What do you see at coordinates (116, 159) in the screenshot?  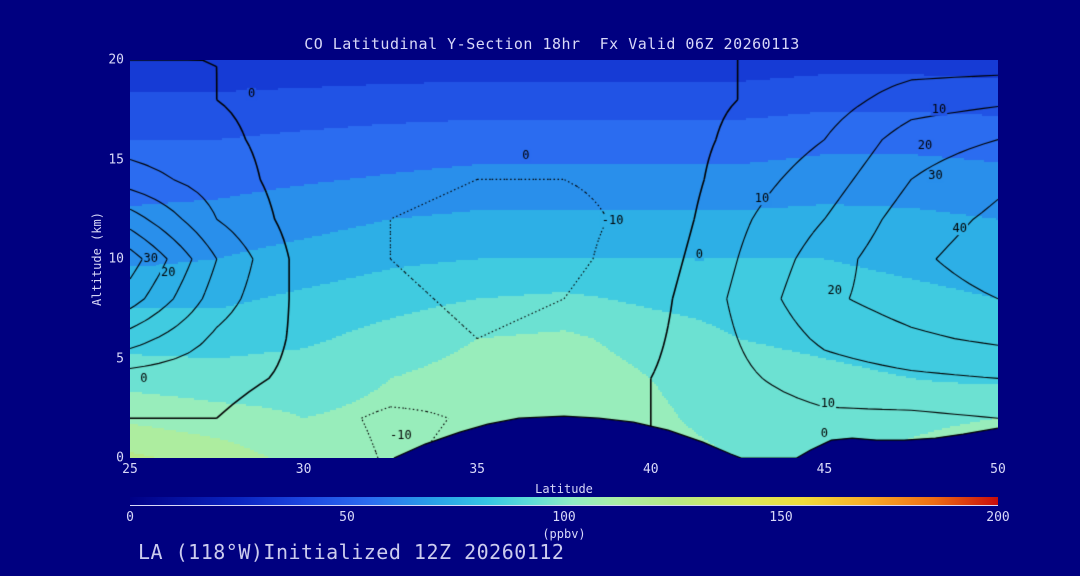 I see `y-tick-label: 15` at bounding box center [116, 159].